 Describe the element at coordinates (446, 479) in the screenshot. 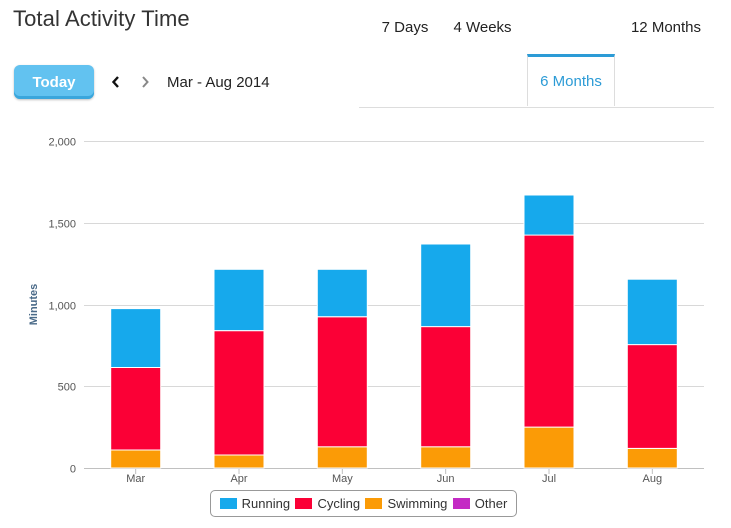

I see `x-tick-label: Jun` at that location.